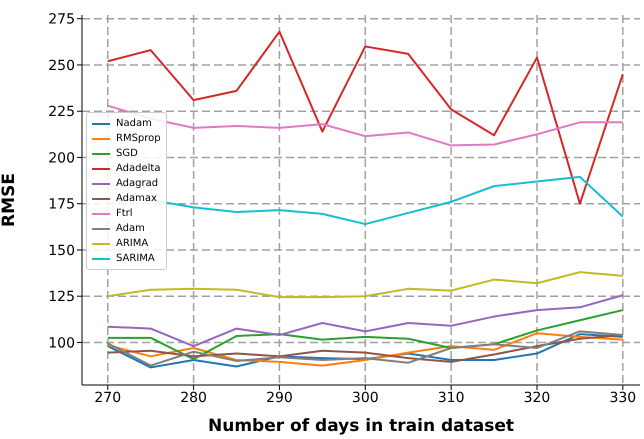  I want to click on legend-label: Adam, so click(130, 229).